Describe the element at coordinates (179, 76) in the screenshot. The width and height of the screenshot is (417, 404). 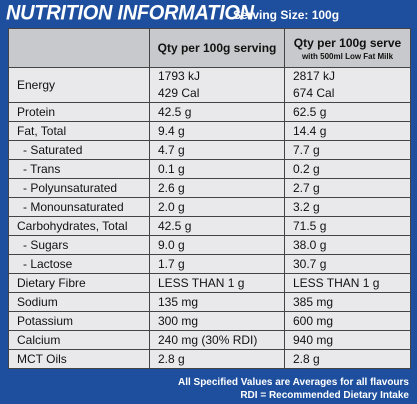
I see `nutrient-value: 1793 kJ` at that location.